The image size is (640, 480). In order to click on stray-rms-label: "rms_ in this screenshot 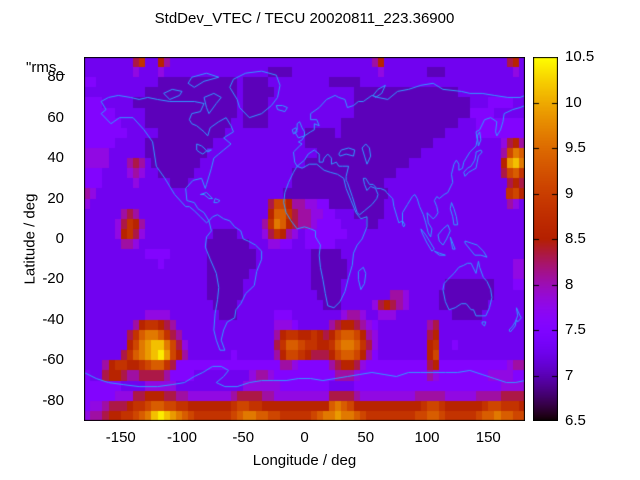, I will do `click(45, 67)`.